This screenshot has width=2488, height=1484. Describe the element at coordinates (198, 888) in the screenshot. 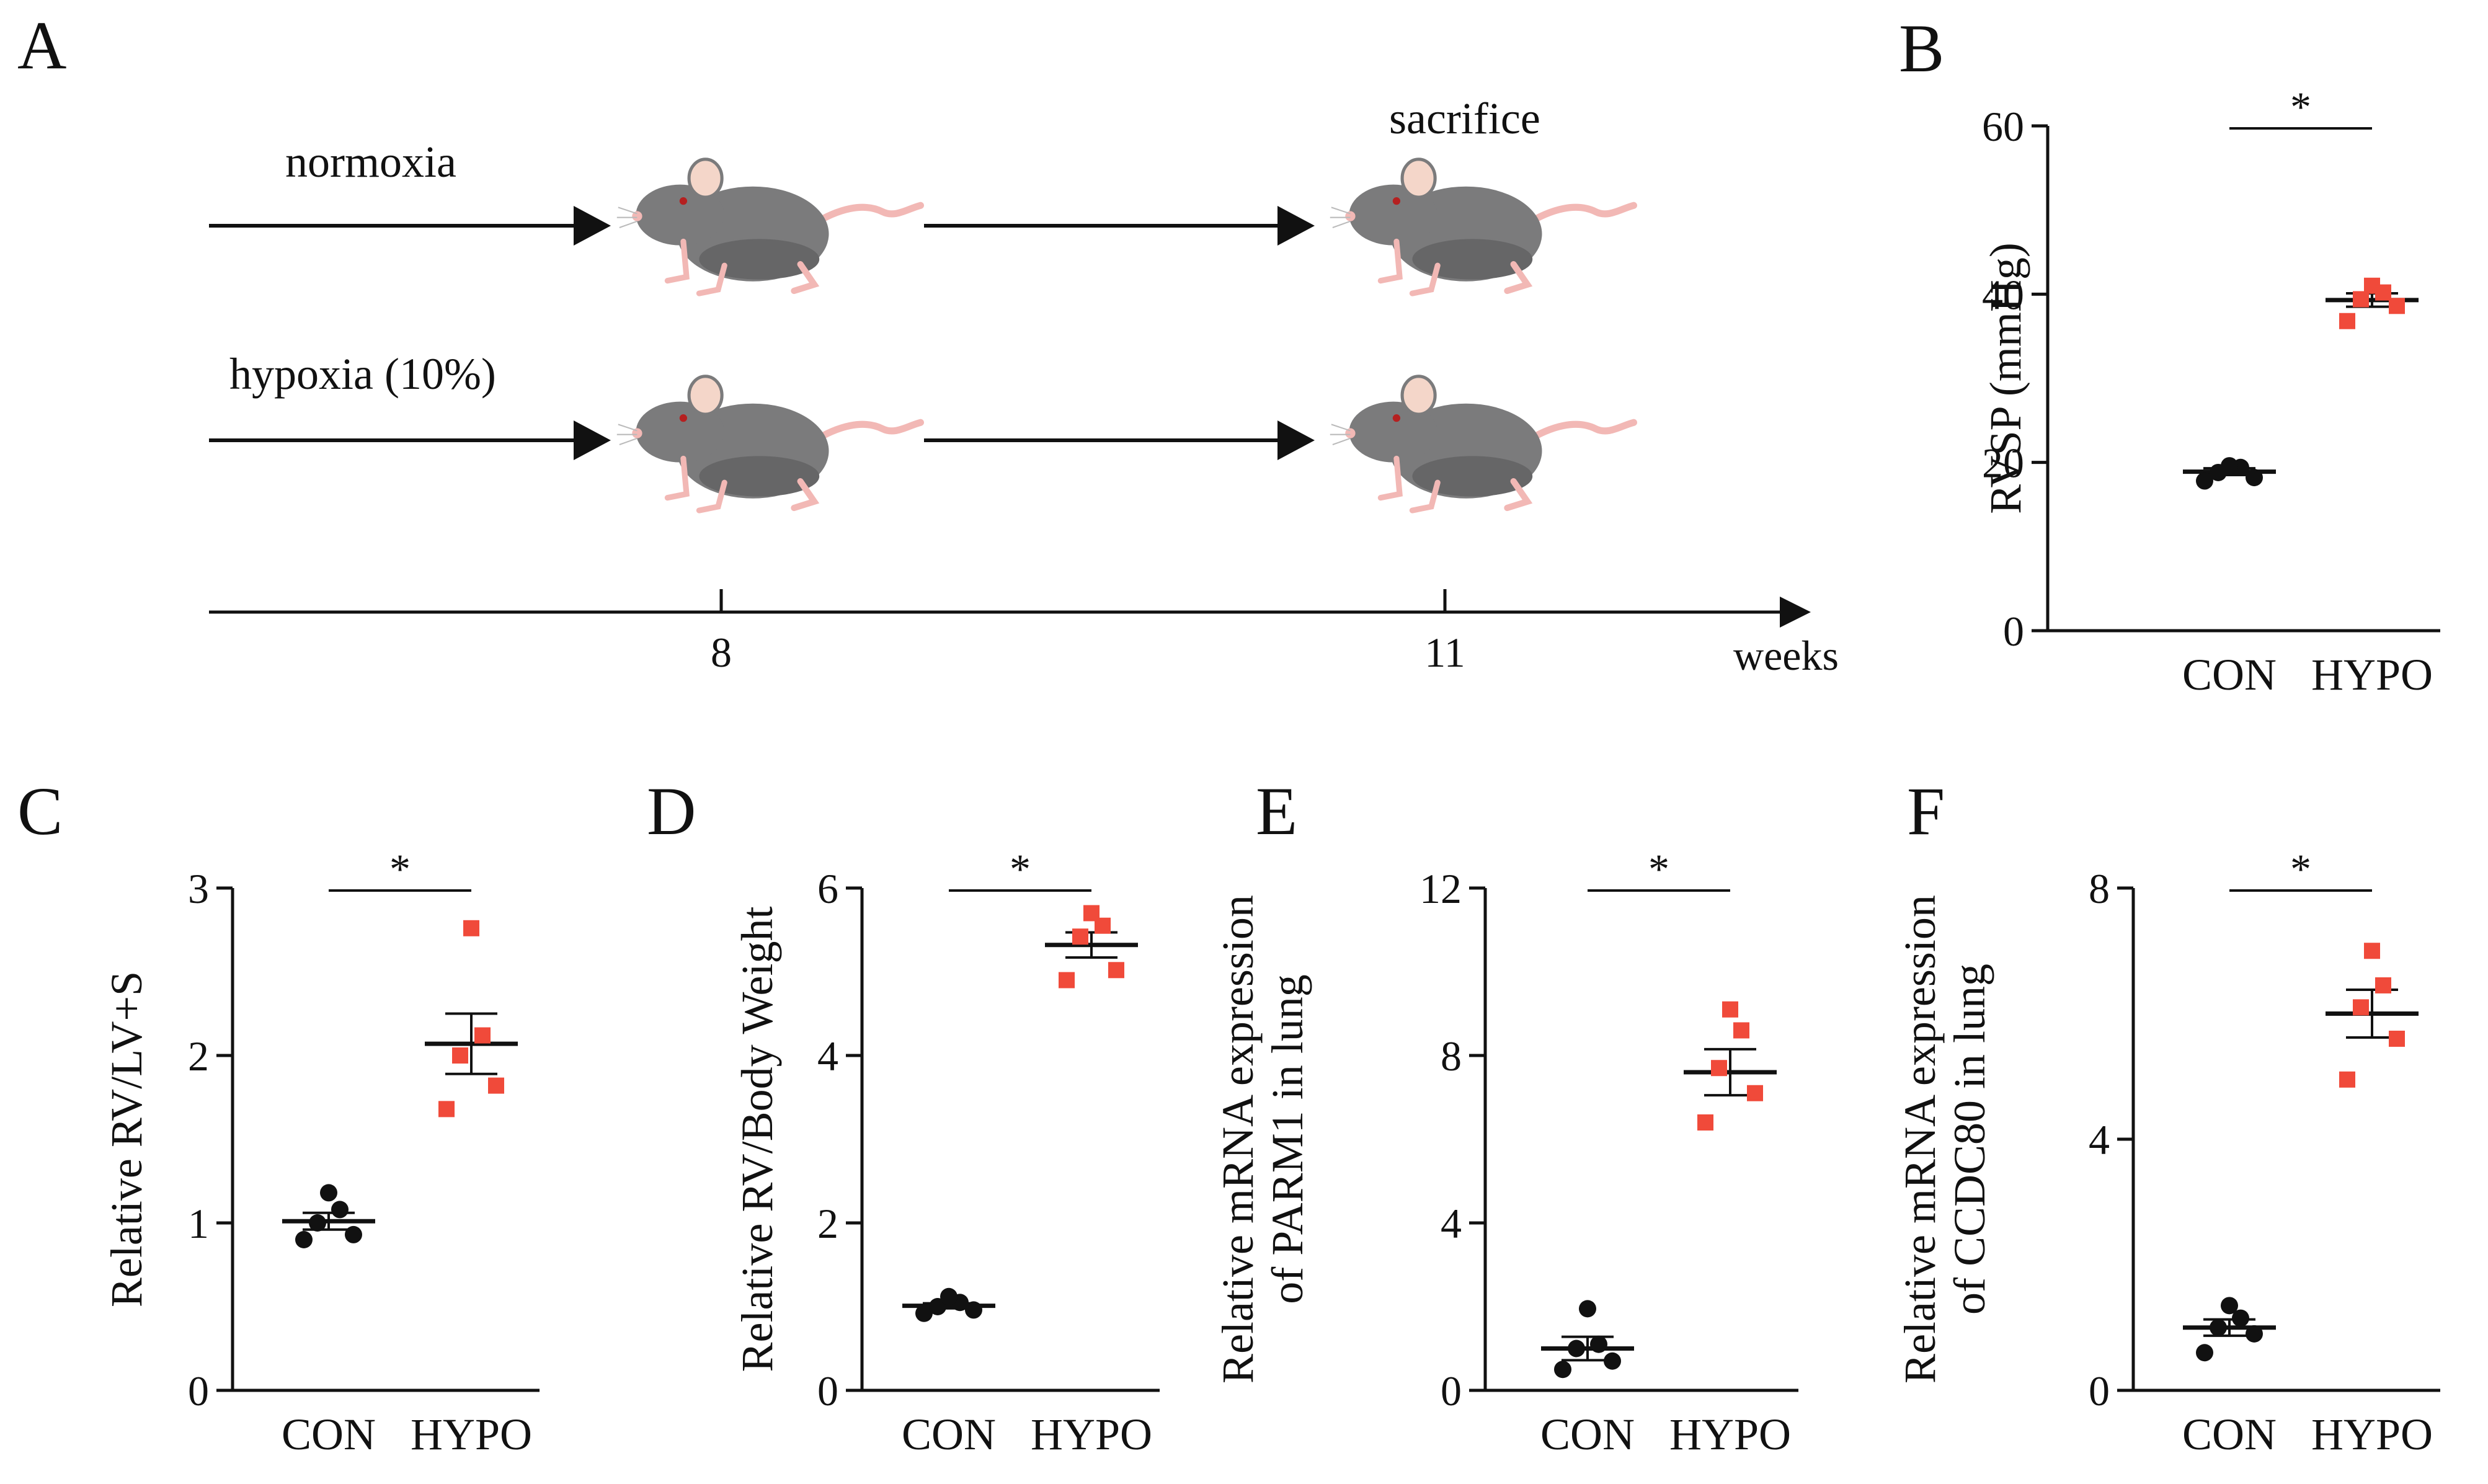

I see `y-tick-label: 3` at that location.